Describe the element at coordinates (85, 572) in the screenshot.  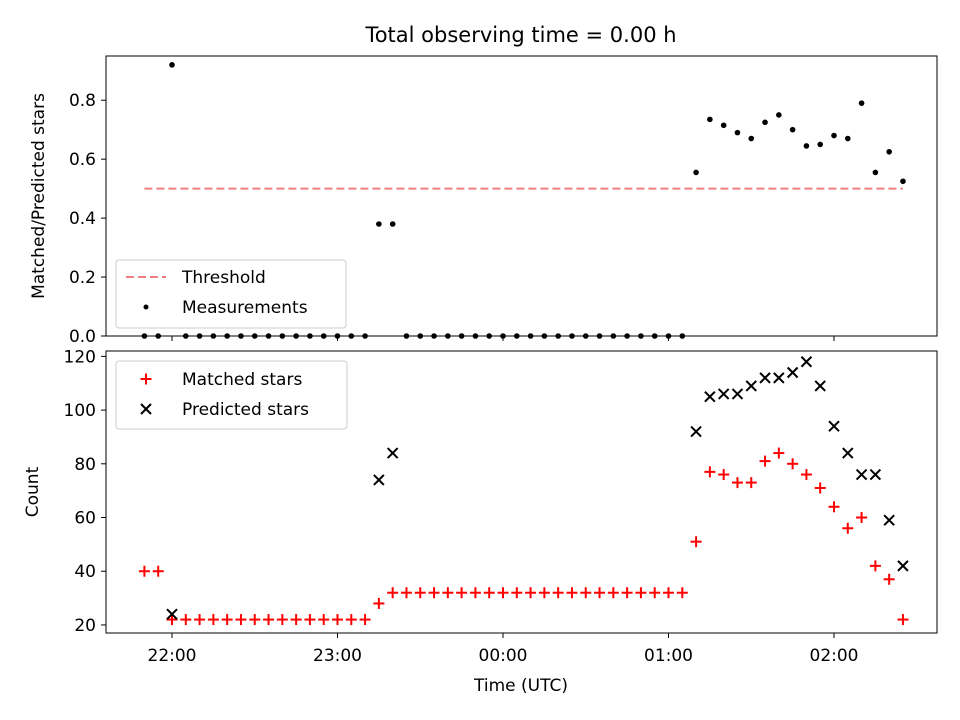
I see `bottom-ytick-label: 40` at that location.